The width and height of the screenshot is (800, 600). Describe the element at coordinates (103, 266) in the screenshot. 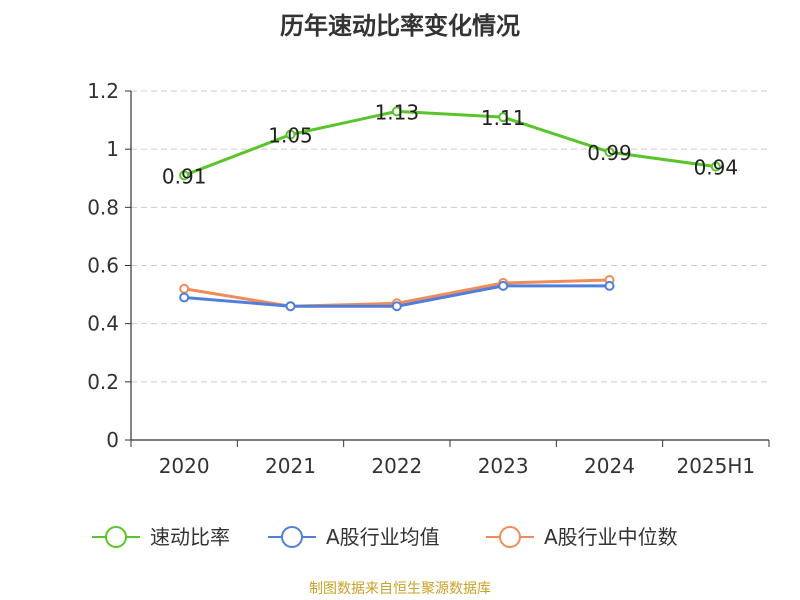

I see `y-tick-label: 0.6` at that location.